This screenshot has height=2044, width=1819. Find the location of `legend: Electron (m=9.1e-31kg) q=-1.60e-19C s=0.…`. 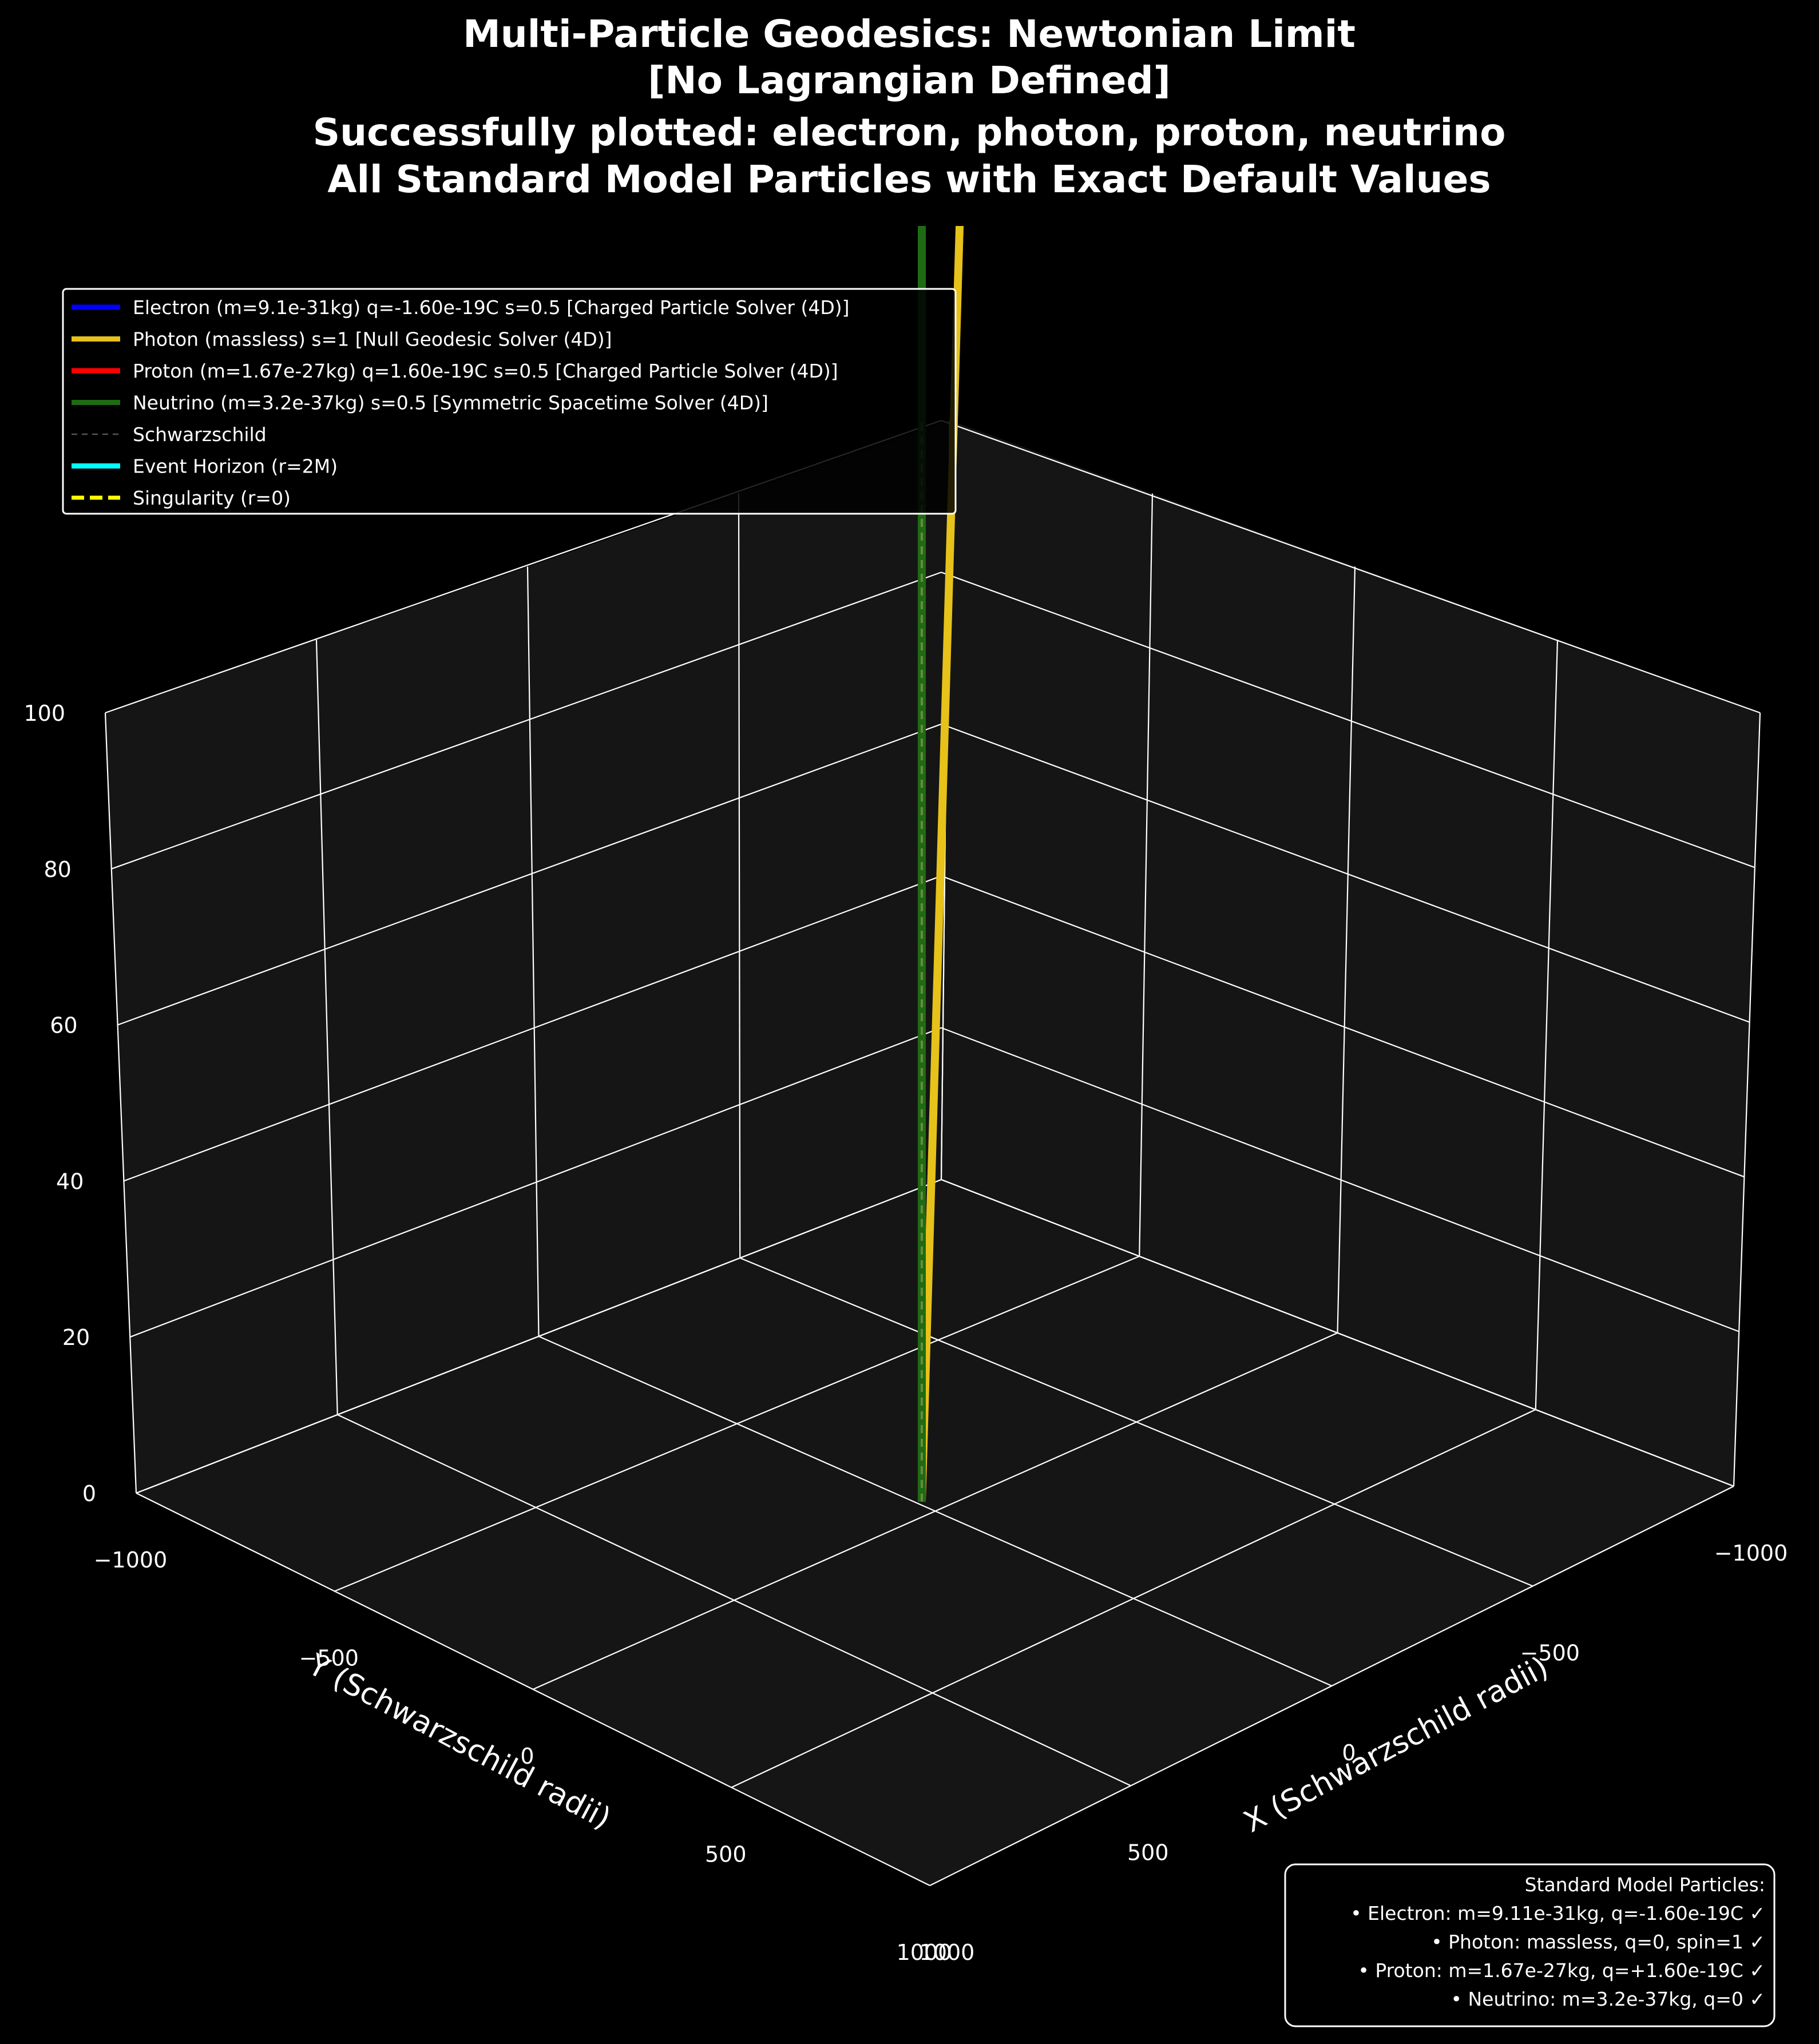

legend: Electron (m=9.1e-31kg) q=-1.60e-19C s=0.… is located at coordinates (509, 402).